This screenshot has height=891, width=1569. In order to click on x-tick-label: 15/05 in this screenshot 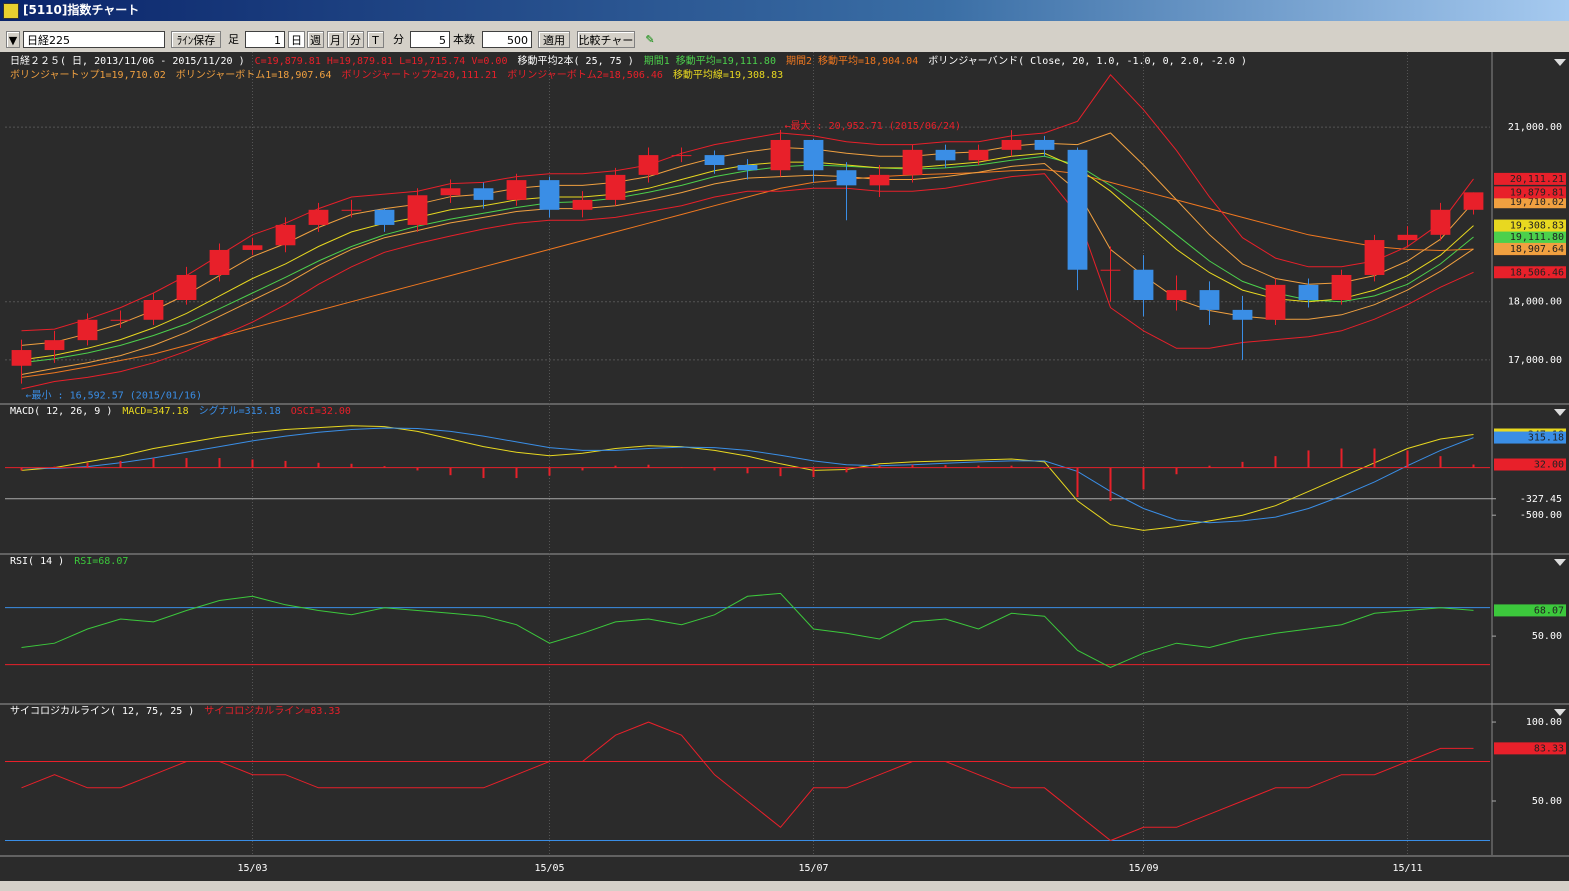, I will do `click(549, 868)`.